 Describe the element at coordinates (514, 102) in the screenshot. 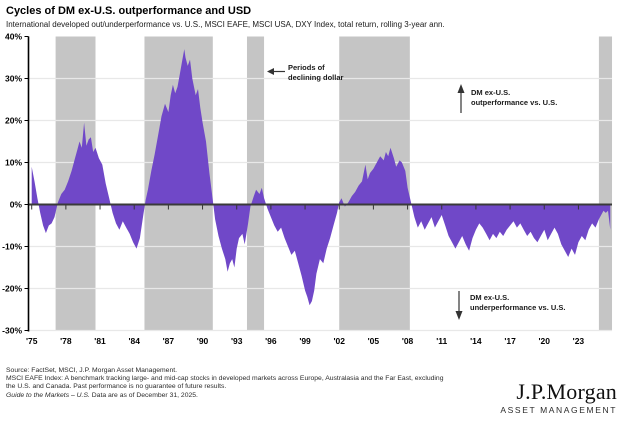

I see `outperformance-line2: outperformance vs. U.S.` at that location.